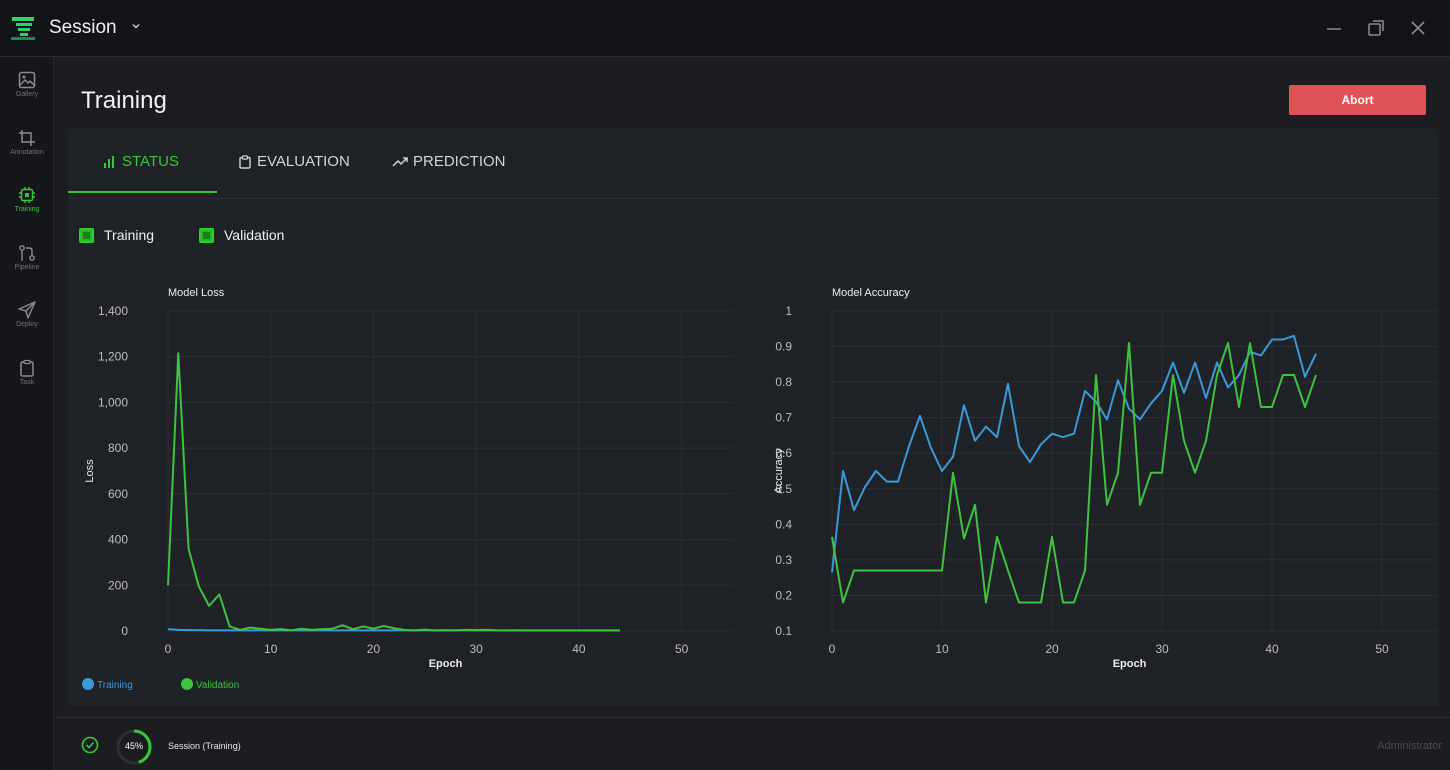 The height and width of the screenshot is (770, 1450). Describe the element at coordinates (783, 382) in the screenshot. I see `y-tick-label: 0.8` at that location.